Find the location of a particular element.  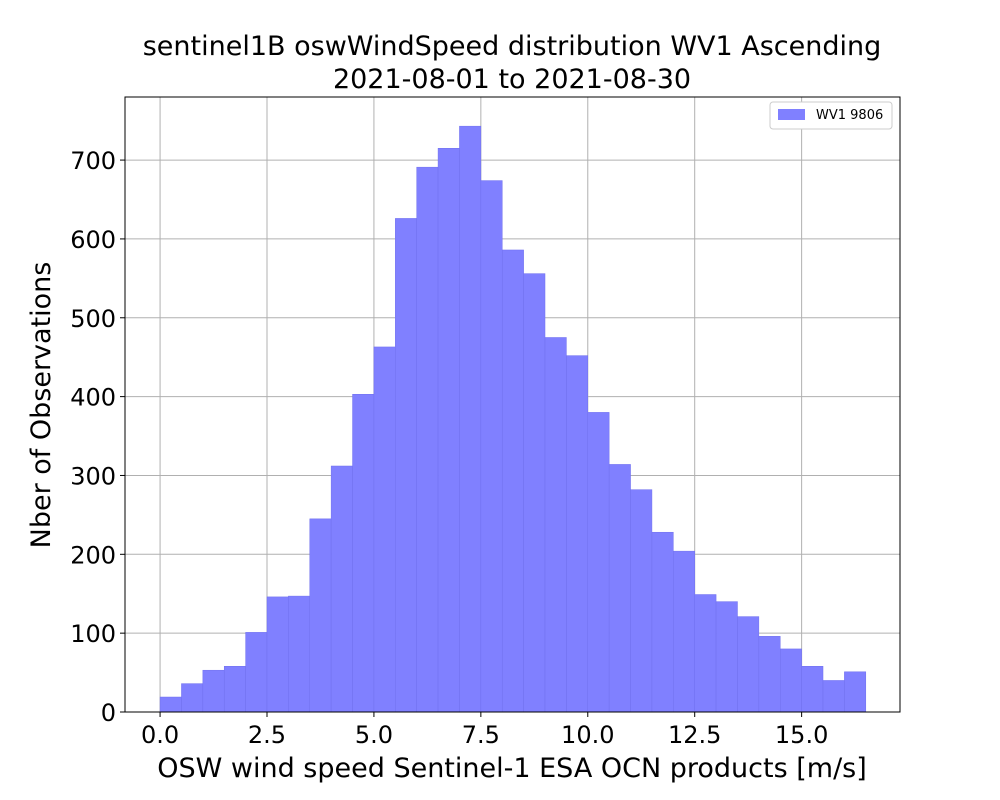

legend-swatch is located at coordinates (791, 114).